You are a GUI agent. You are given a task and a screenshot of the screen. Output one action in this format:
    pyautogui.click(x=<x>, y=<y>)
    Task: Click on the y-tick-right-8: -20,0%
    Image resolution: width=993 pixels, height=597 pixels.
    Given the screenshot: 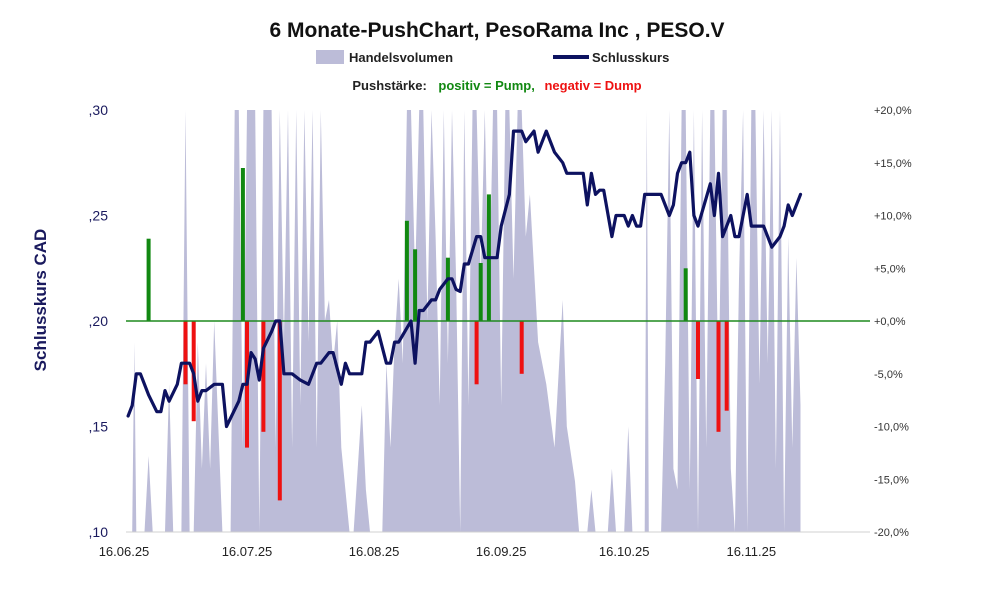 What is the action you would take?
    pyautogui.click(x=891, y=533)
    